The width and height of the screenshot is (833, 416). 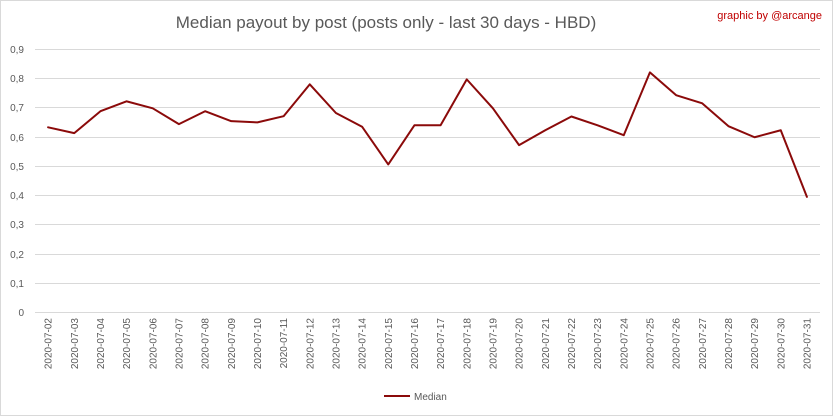 I want to click on x-tick-label: 2020-07-09, so click(x=232, y=344).